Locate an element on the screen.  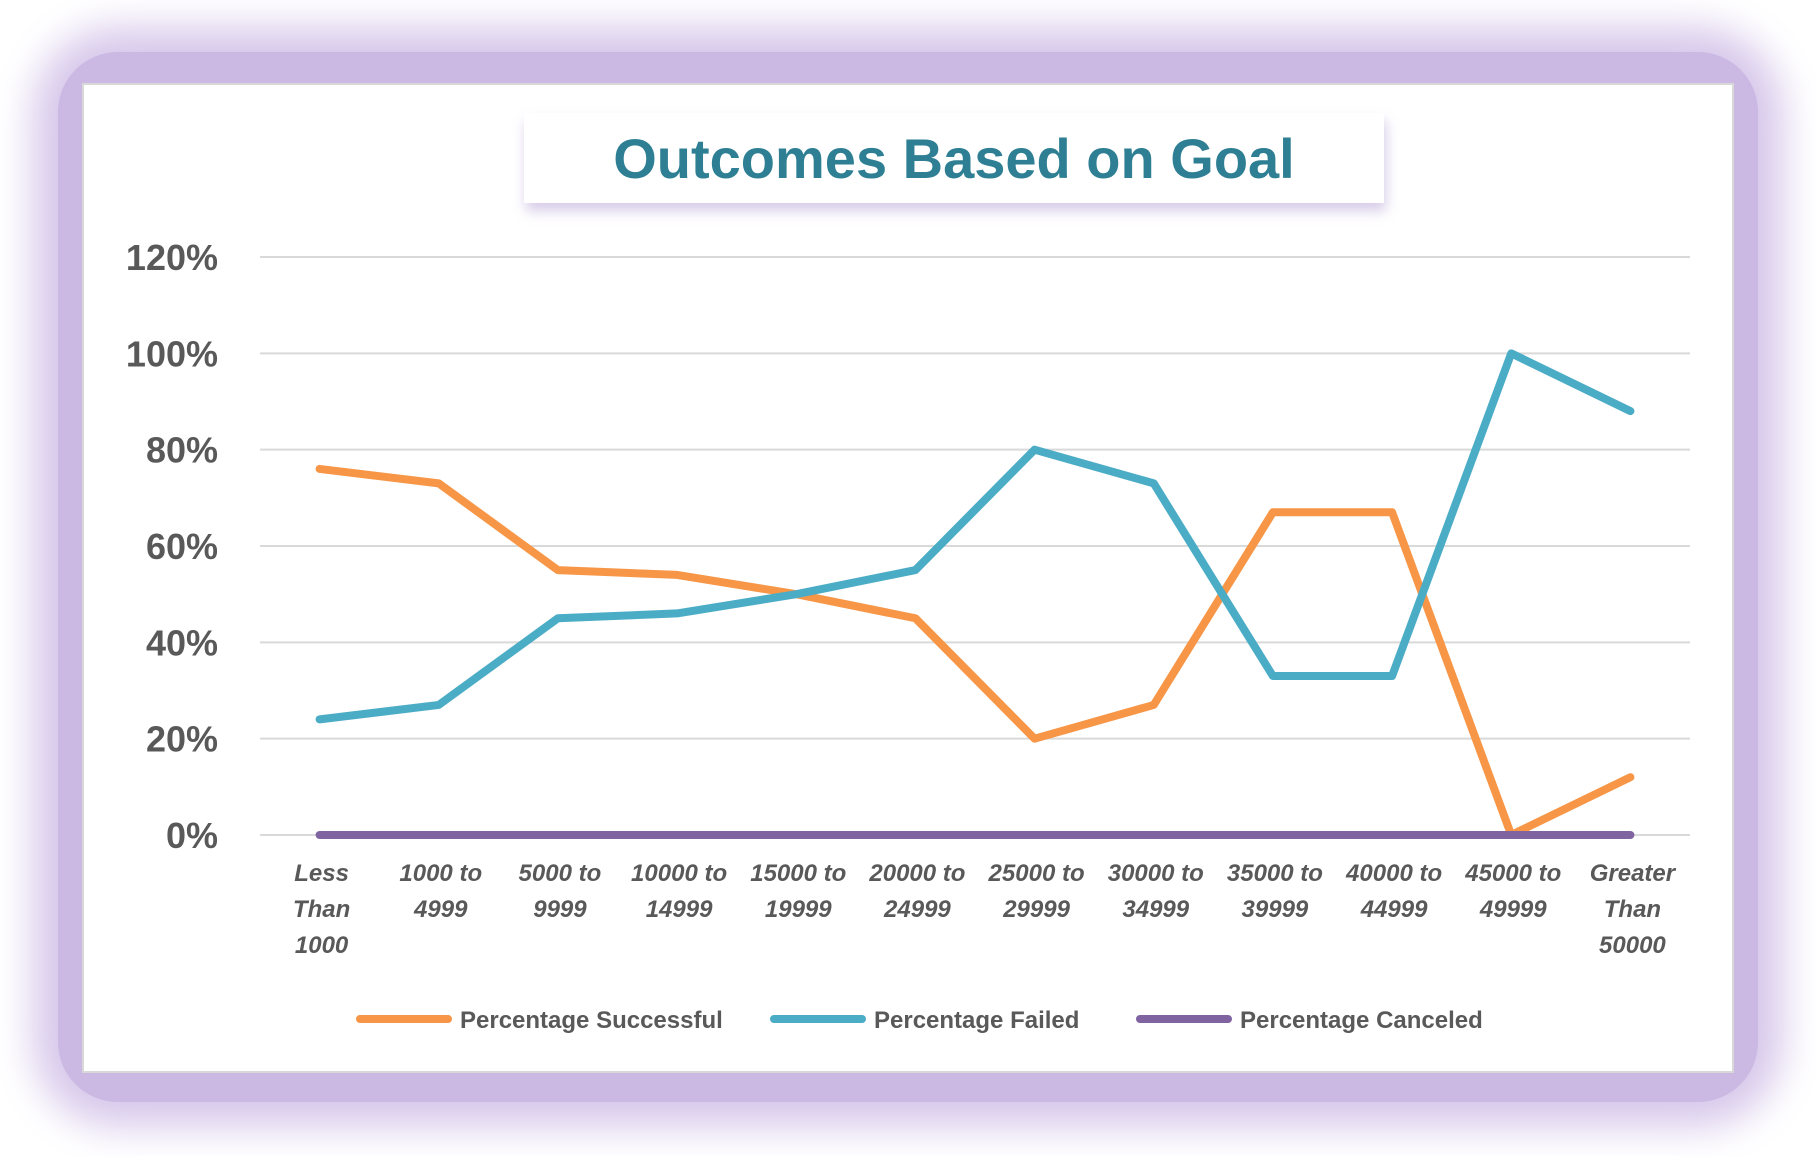
x-tick-label: 30000 to 34999 is located at coordinates (1156, 891).